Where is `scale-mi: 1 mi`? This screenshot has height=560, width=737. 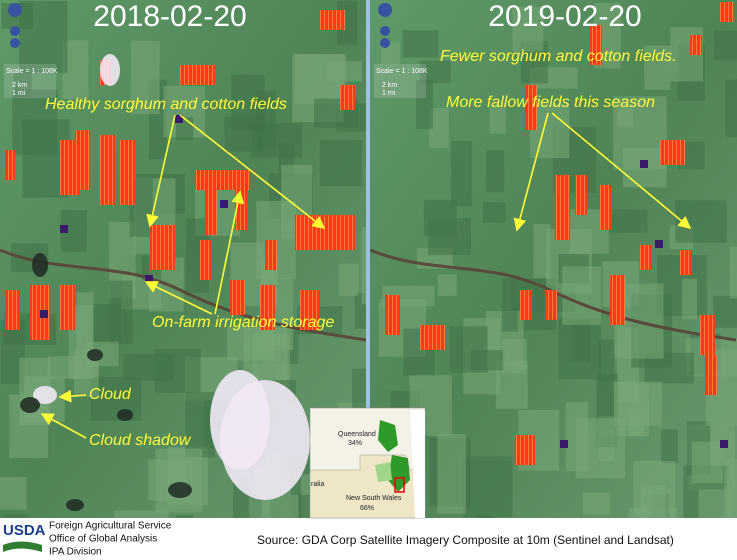
scale-mi: 1 mi is located at coordinates (389, 93).